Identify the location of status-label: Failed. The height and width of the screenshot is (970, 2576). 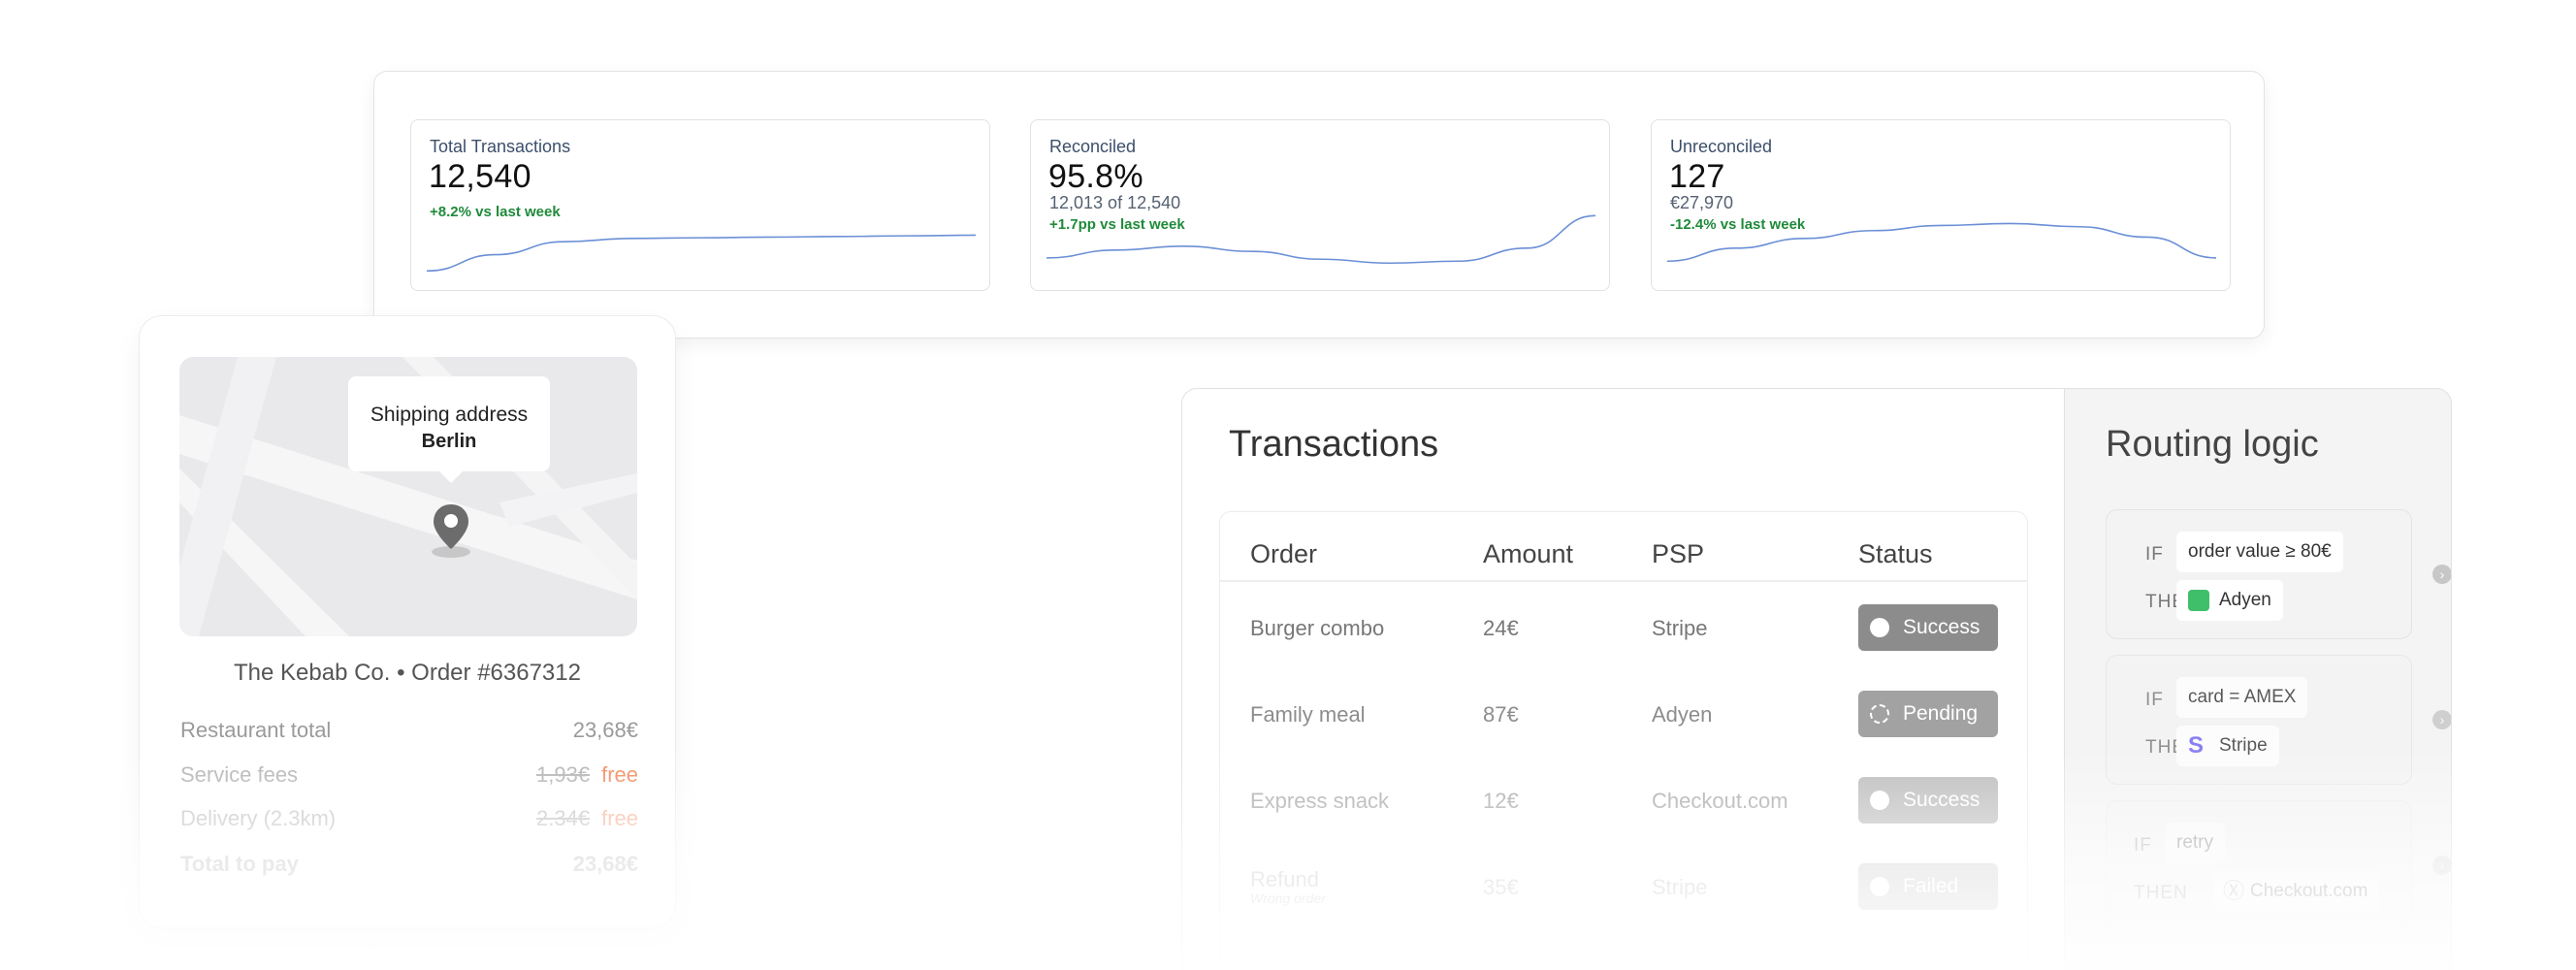
(1931, 886).